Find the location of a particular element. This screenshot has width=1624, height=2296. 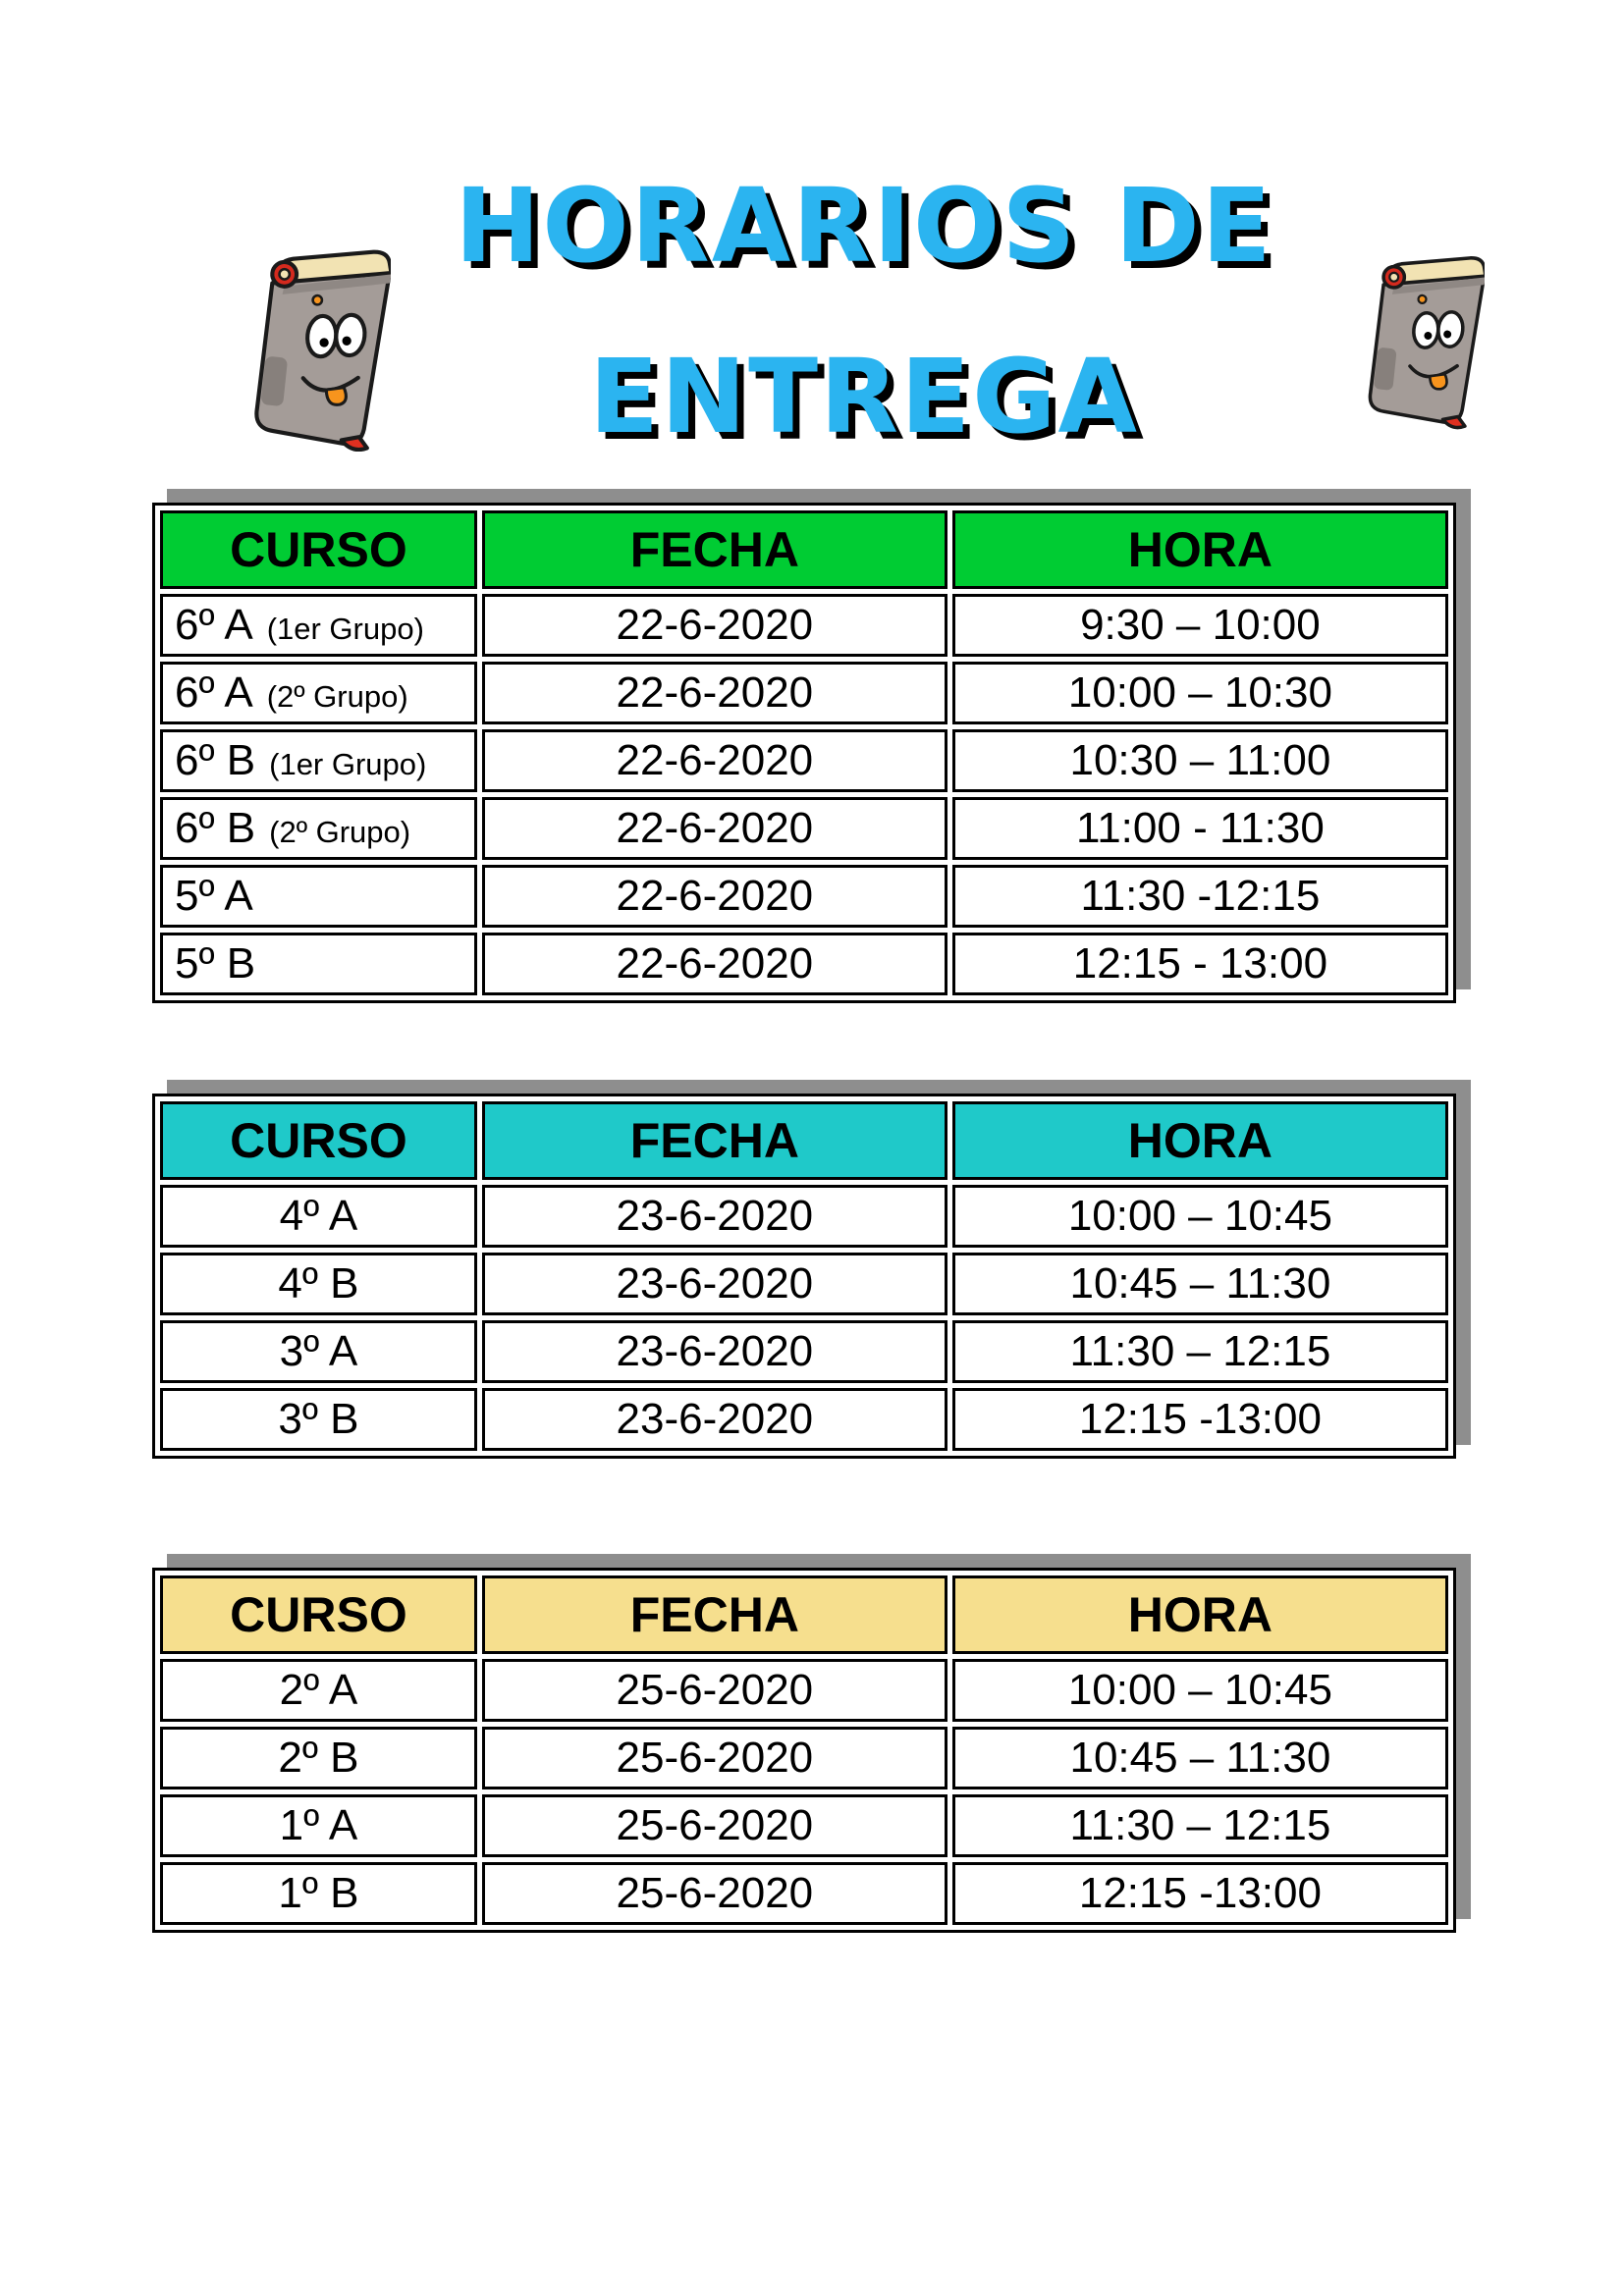

table-row: 4º A 23-6-2020 10:00 – 10:45 is located at coordinates (804, 1216).